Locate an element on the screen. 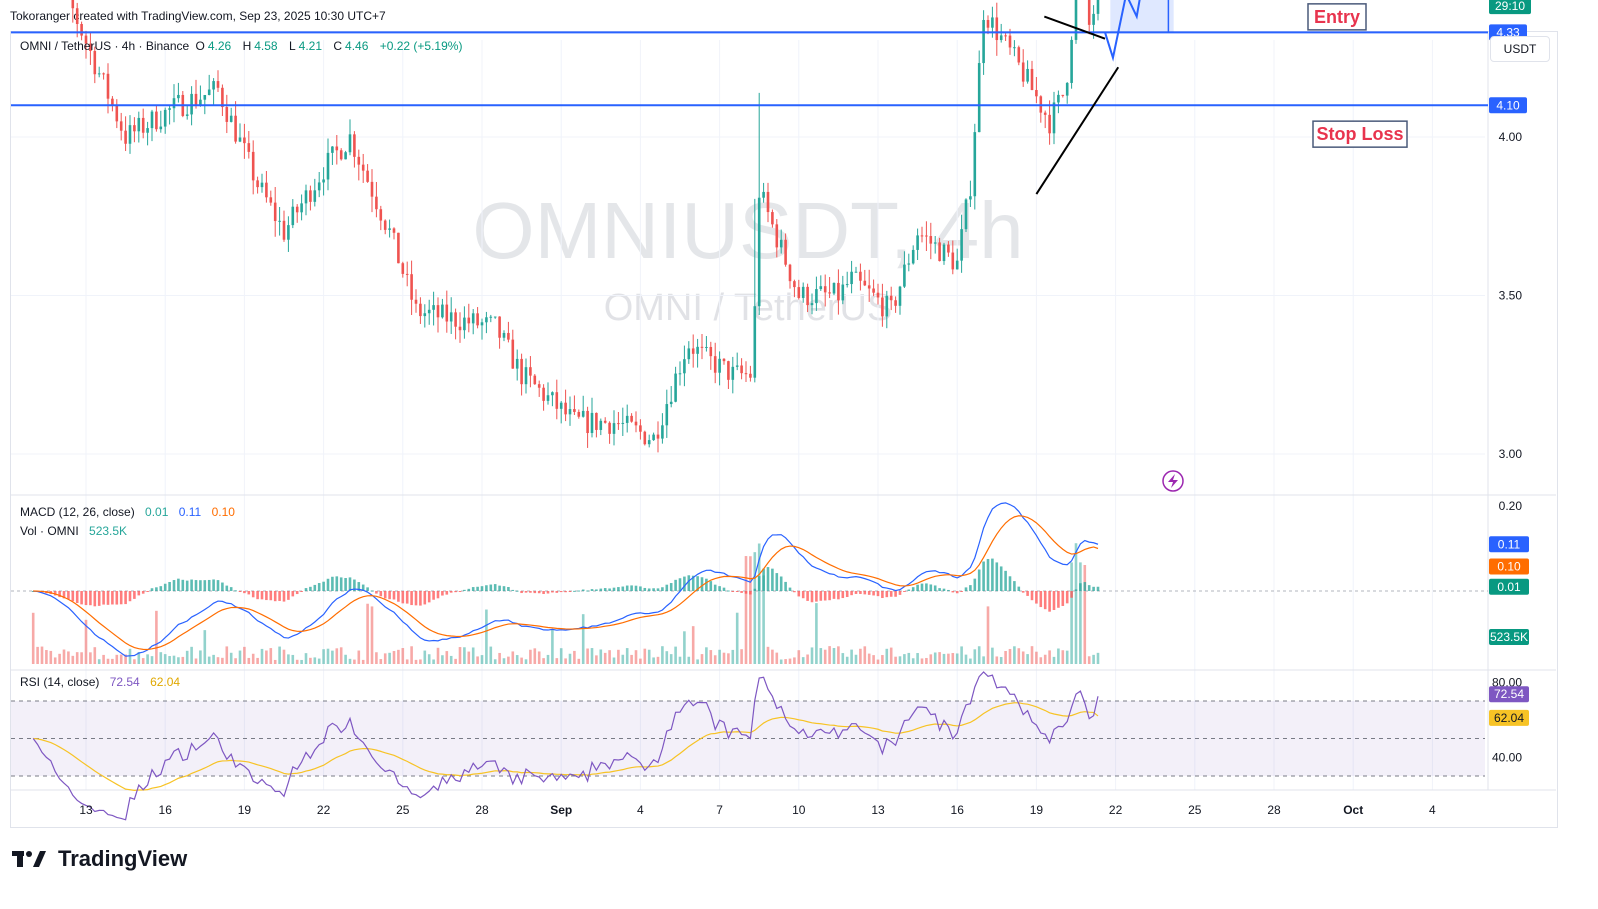 The image size is (1598, 909). x-tick-label: 13 is located at coordinates (86, 810).